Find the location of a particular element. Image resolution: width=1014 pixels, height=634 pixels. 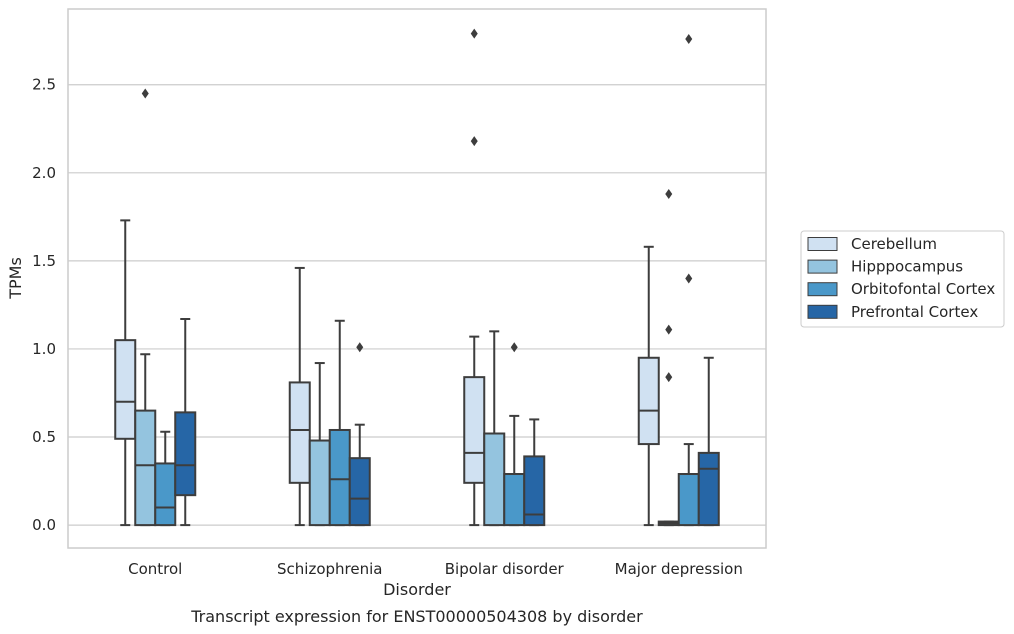

y-tick-label: 1.5 is located at coordinates (44, 261).